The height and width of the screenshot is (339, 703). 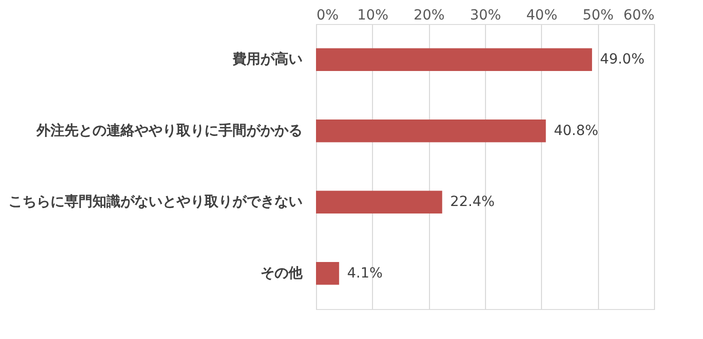 What do you see at coordinates (429, 16) in the screenshot?
I see `x-tick-label: 20%` at bounding box center [429, 16].